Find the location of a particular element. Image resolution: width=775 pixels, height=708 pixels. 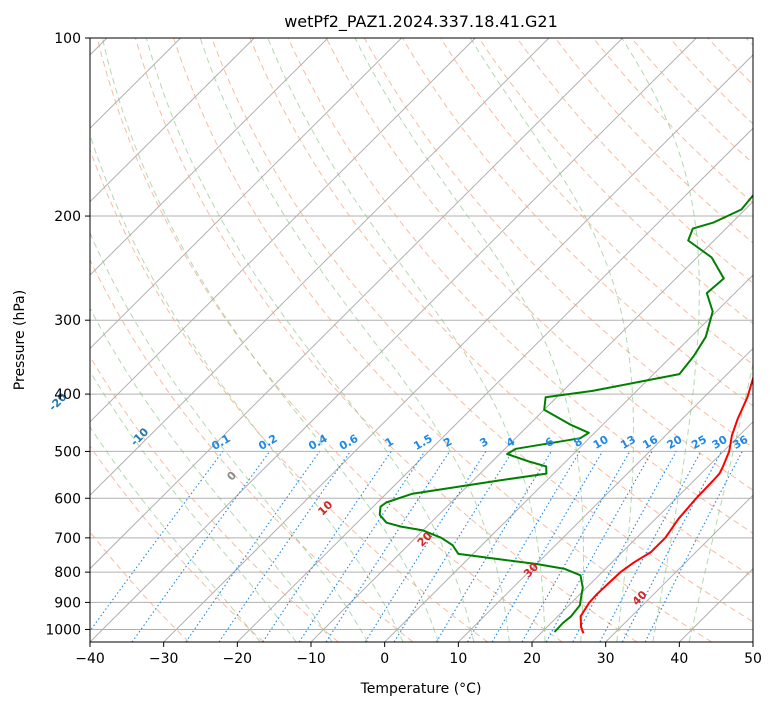

y-tick-label: 500 is located at coordinates (67, 452).